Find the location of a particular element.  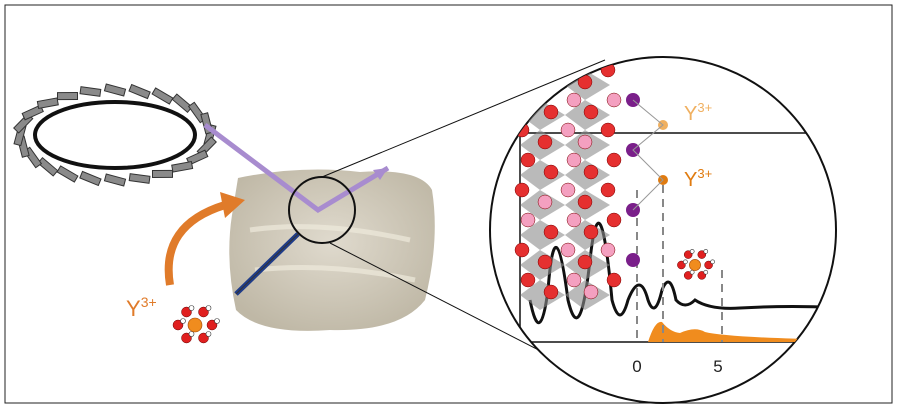

bond is located at coordinates (648, 155).